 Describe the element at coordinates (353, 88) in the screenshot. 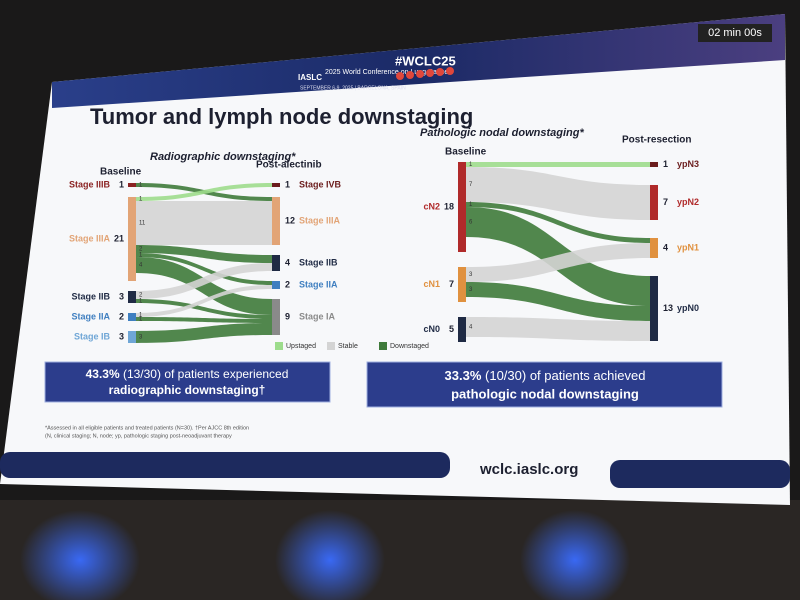

I see `dates: SEPTEMBER 6-9, 2025 | BARCELONA, SPAIN` at that location.